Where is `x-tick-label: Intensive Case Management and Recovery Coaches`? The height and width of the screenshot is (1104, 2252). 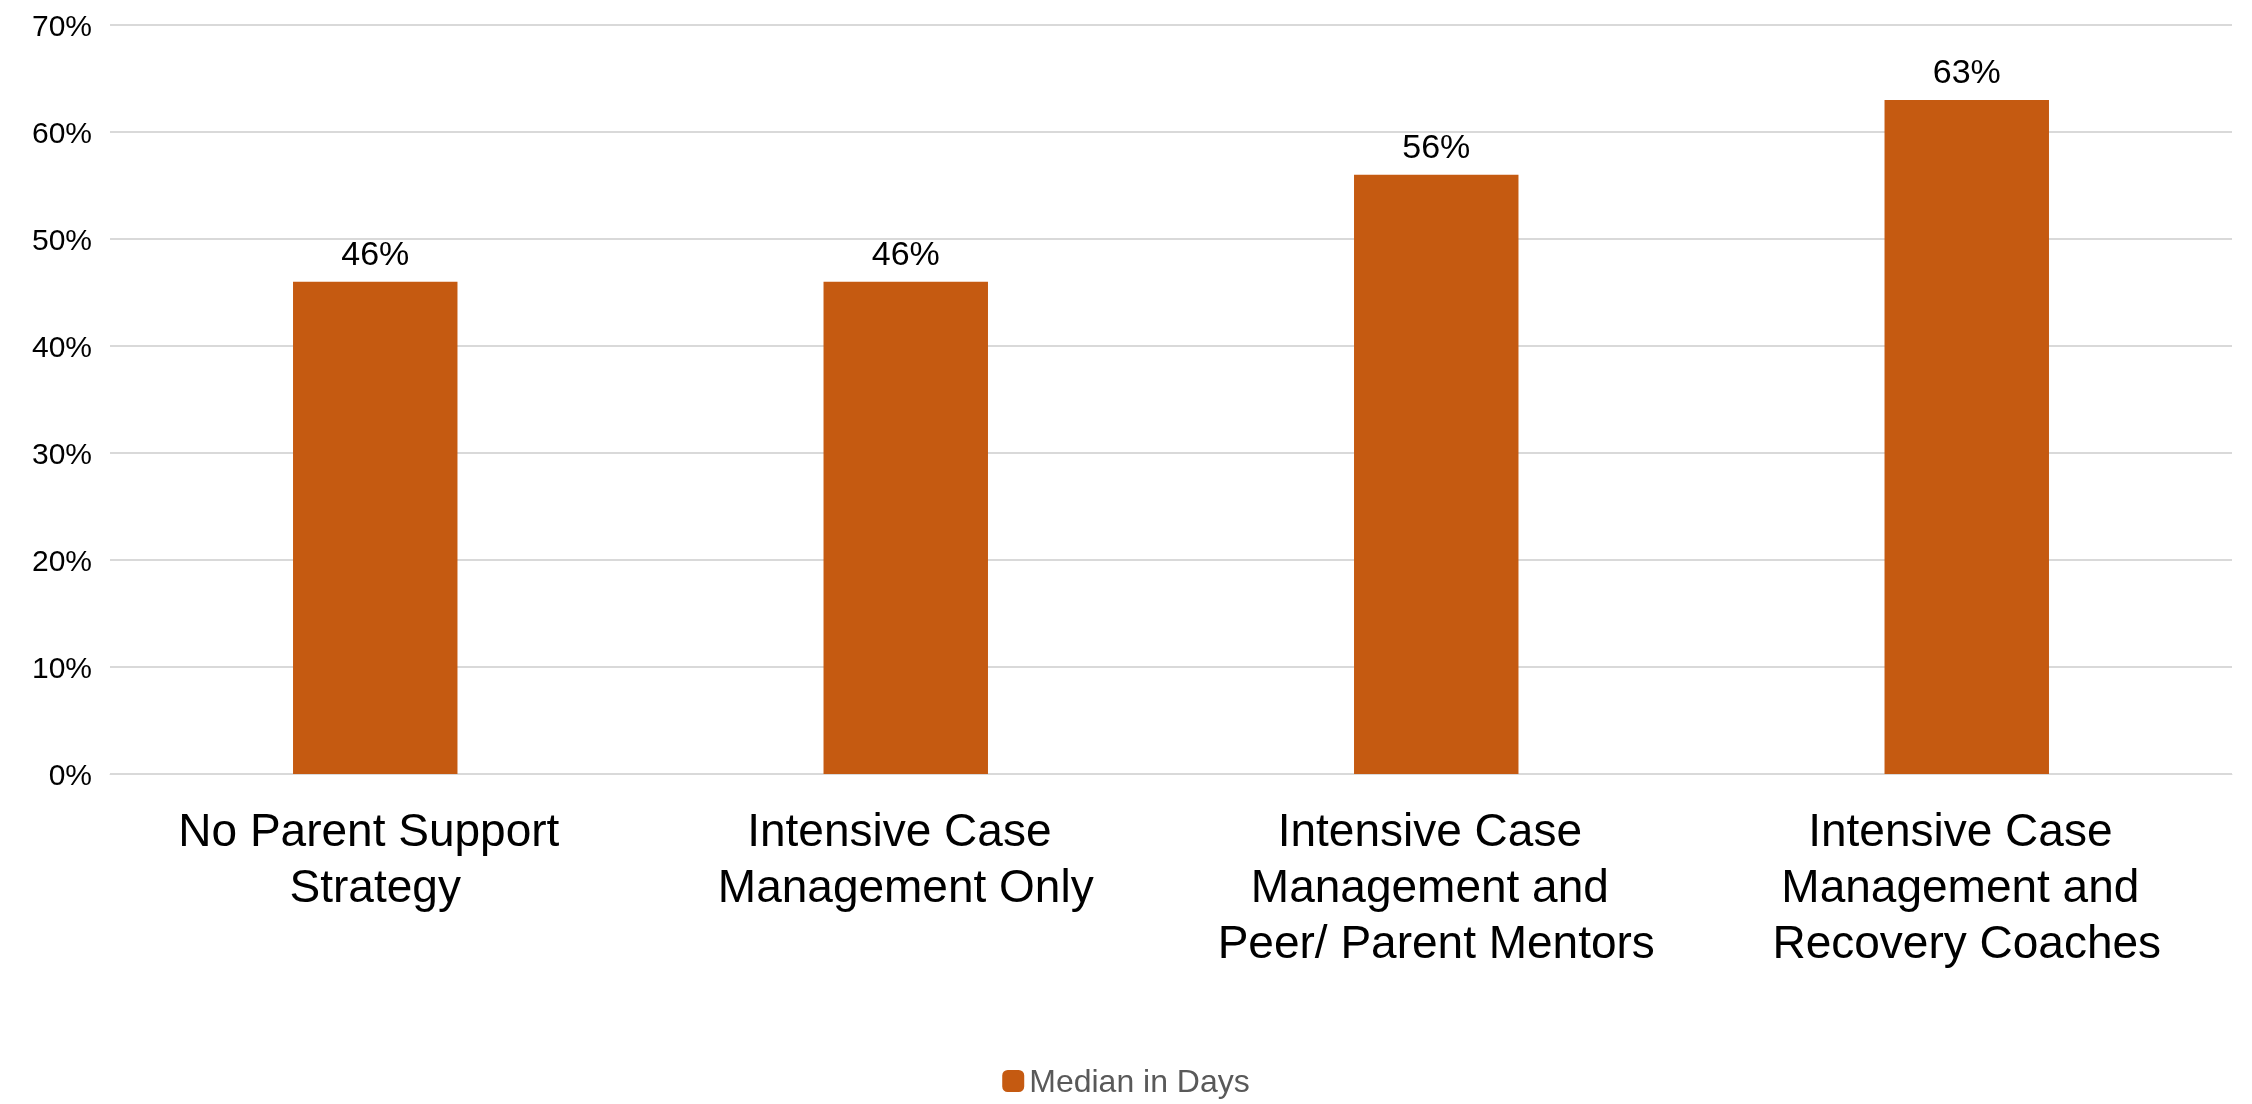 x-tick-label: Intensive Case Management and Recovery Coaches is located at coordinates (1967, 886).